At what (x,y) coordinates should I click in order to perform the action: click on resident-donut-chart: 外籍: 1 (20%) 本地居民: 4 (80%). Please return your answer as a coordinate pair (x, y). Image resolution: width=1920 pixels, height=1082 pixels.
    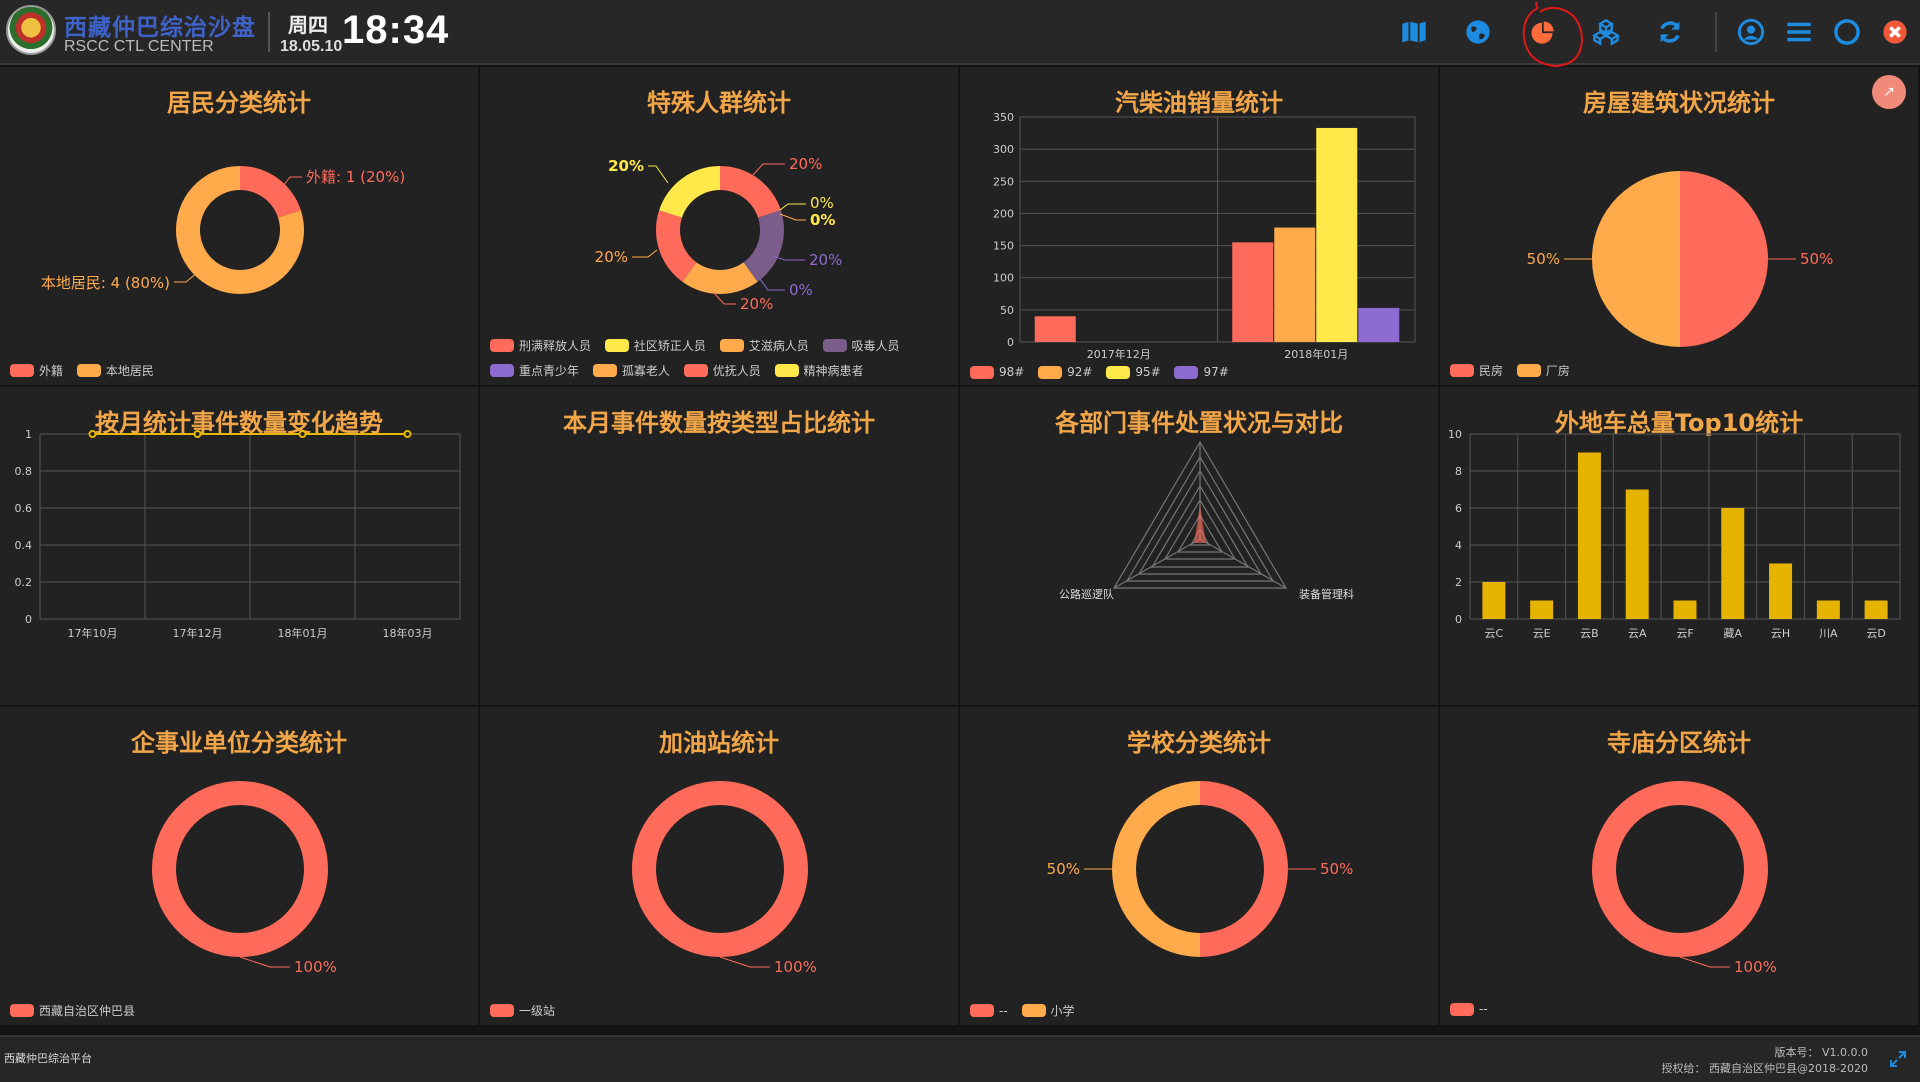
    Looking at the image, I should click on (223, 230).